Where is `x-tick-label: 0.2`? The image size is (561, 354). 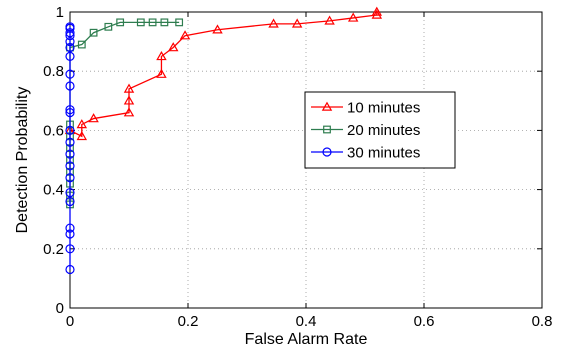
x-tick-label: 0.2 is located at coordinates (188, 321).